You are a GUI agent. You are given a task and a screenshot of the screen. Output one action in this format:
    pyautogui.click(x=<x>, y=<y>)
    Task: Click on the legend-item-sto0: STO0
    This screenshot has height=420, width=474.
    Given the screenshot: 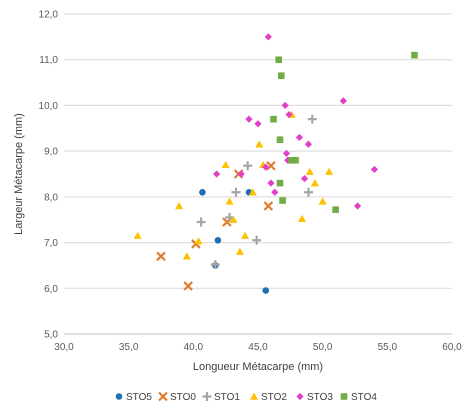 What is the action you would take?
    pyautogui.click(x=177, y=397)
    